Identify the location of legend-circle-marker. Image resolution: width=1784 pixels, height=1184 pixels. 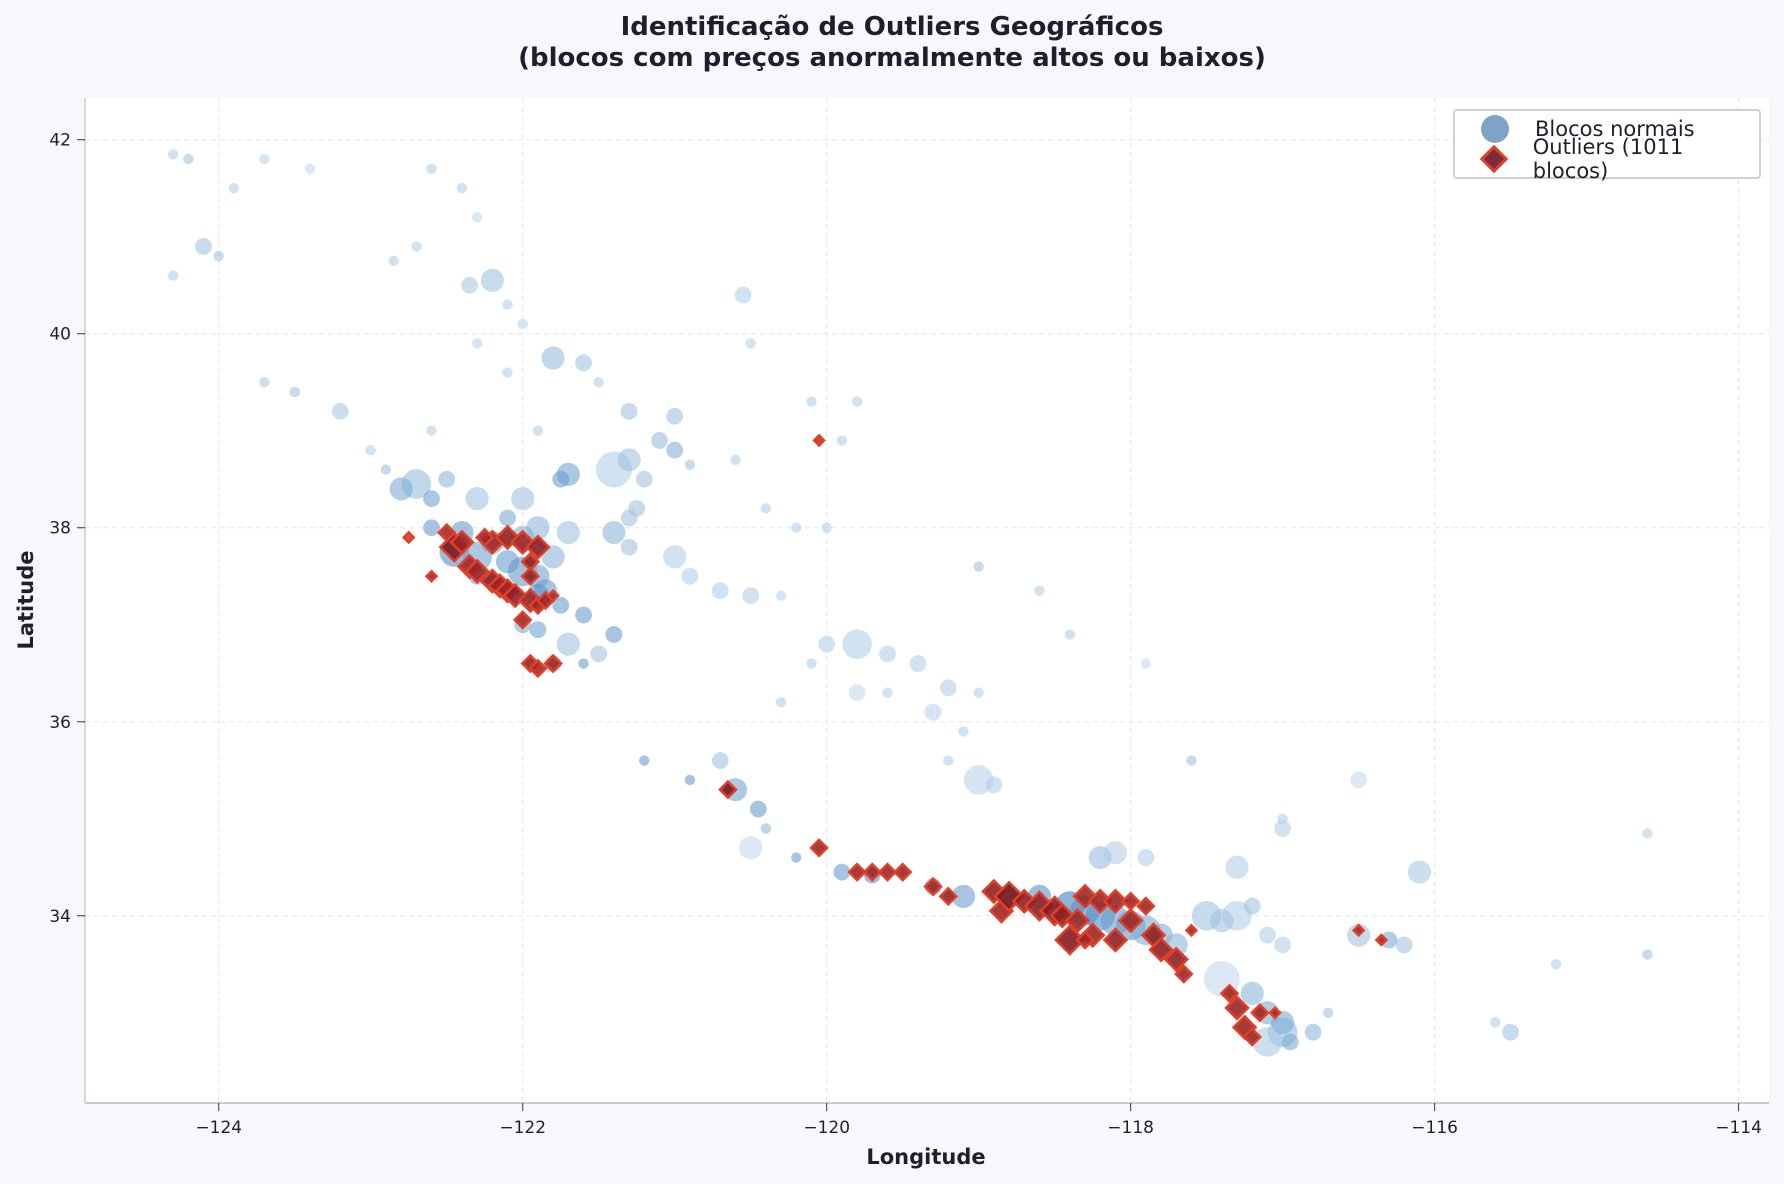
(1495, 129).